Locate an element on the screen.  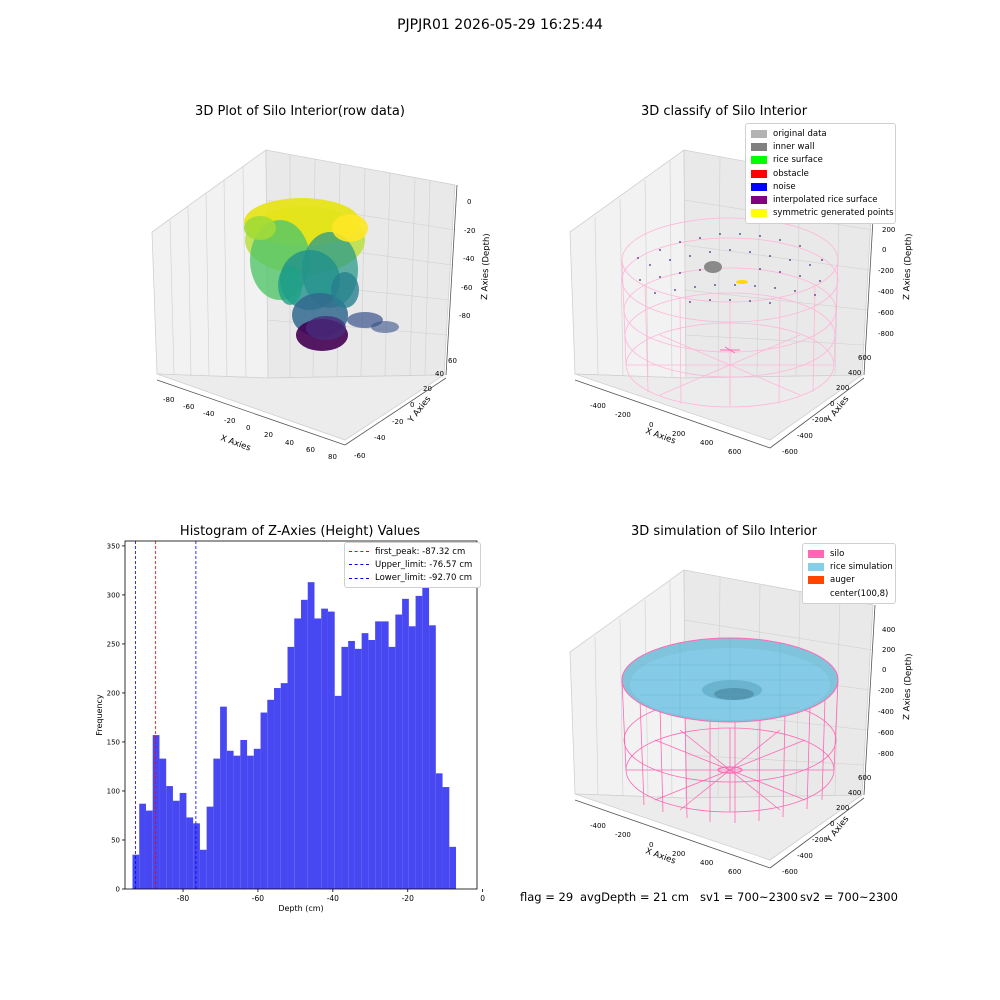
classify-3d-xtick-labels: -400 -200 0 200 400 600 is located at coordinates (665, 429).